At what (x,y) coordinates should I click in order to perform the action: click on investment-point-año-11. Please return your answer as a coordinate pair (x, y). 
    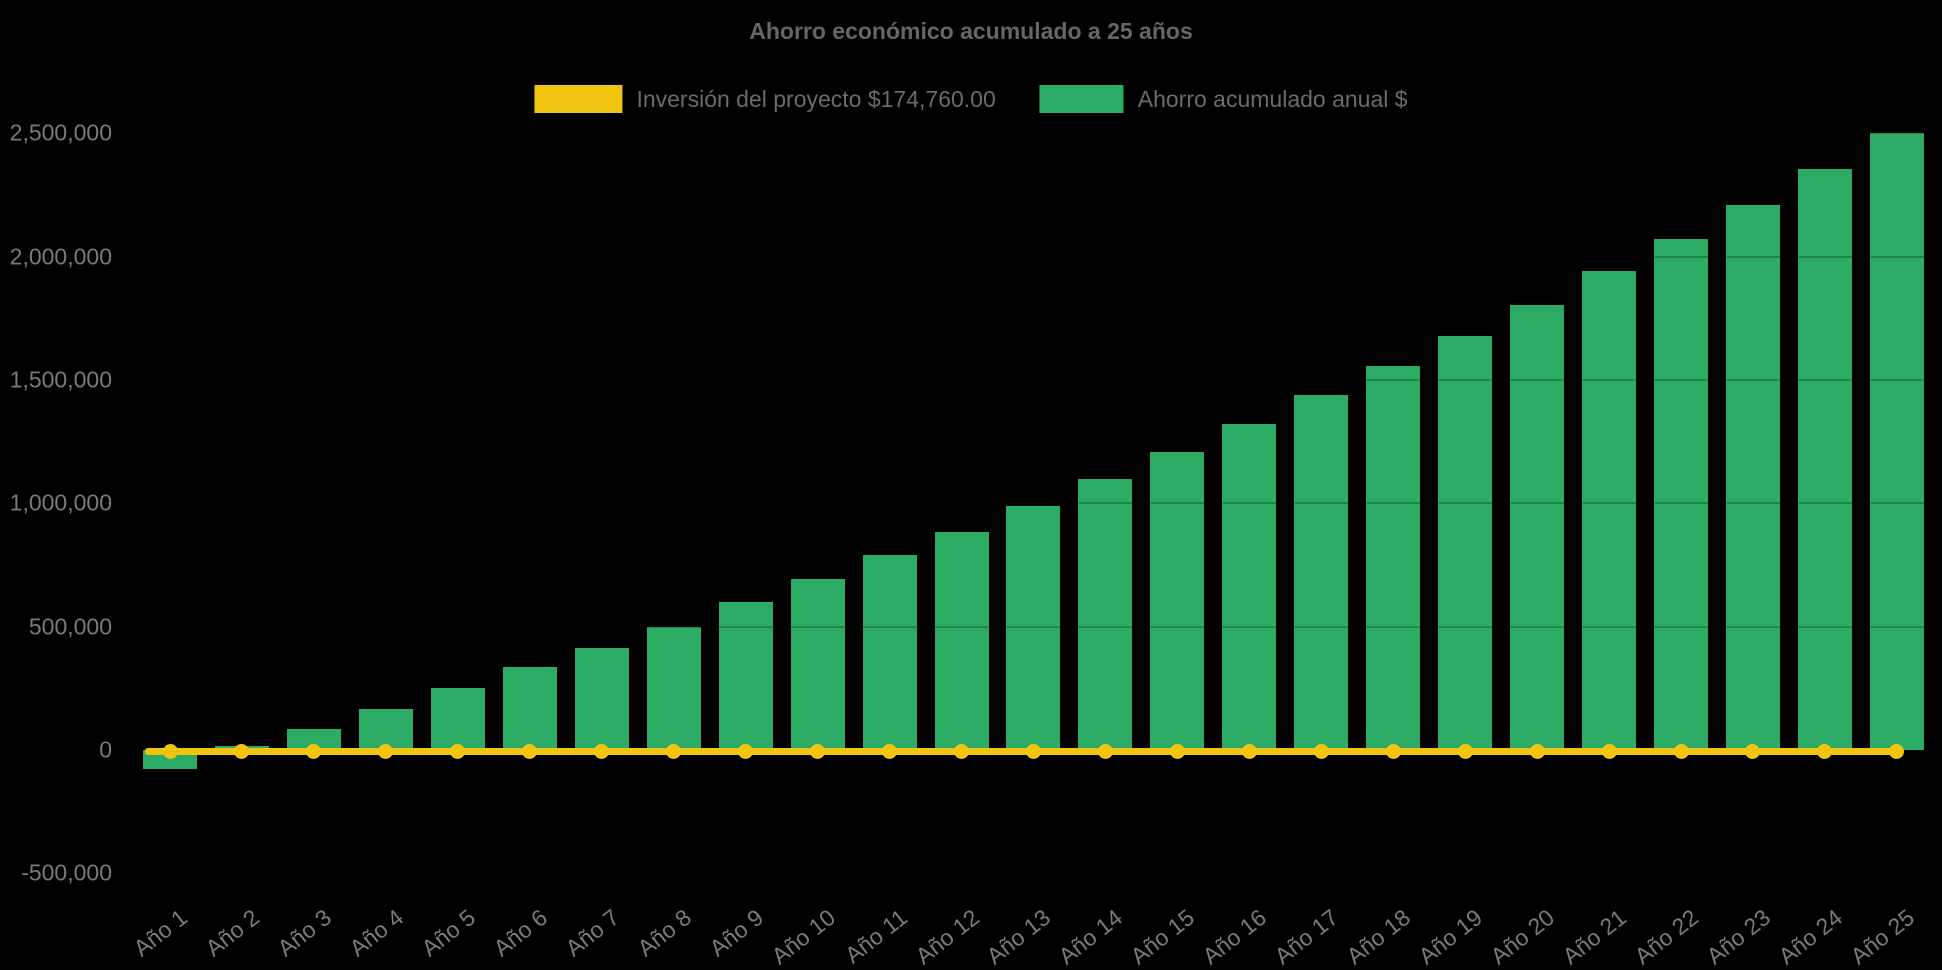
    Looking at the image, I should click on (889, 751).